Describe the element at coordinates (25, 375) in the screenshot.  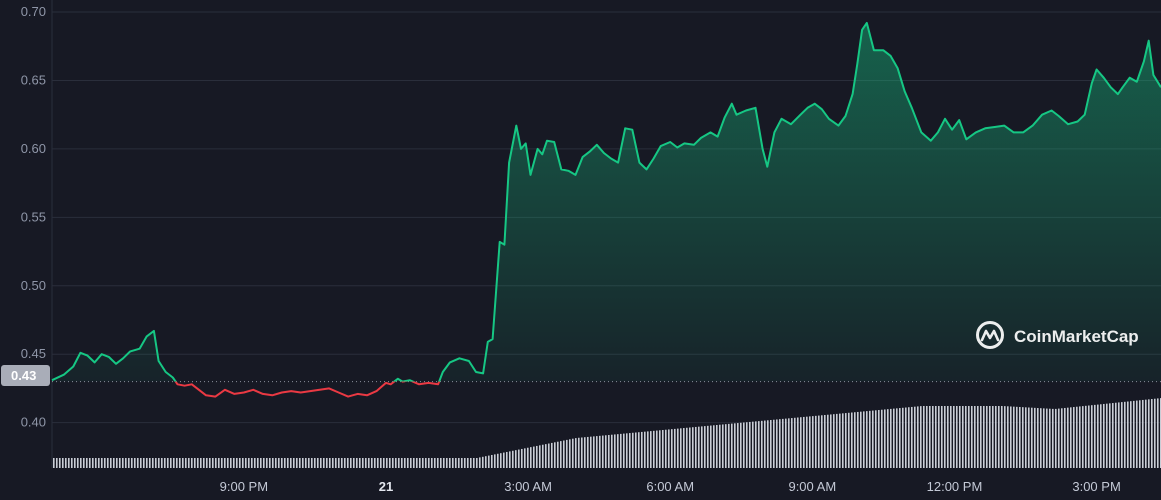
I see `baseline-price-label-bg` at that location.